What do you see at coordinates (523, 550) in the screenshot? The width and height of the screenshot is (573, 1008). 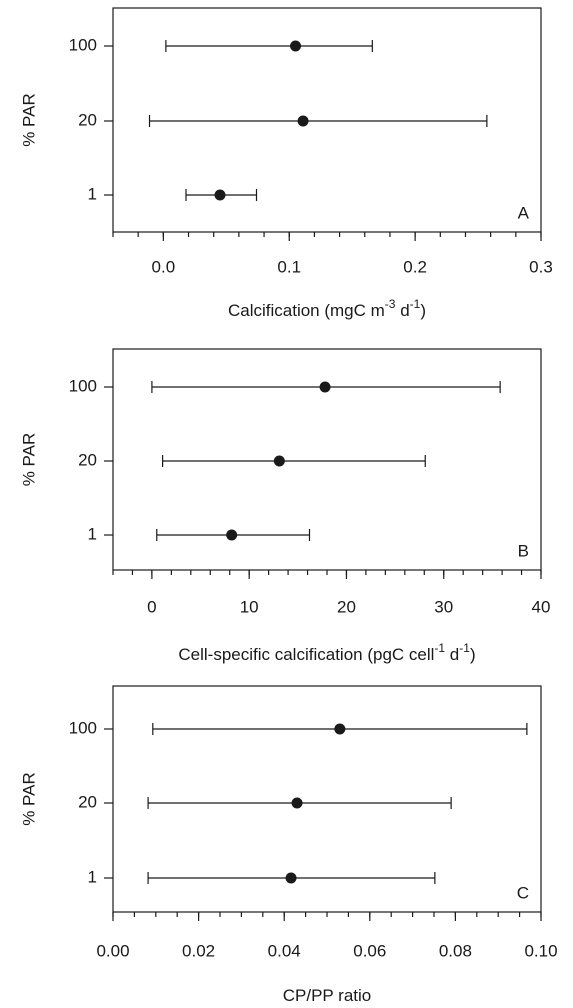 I see `panel-label: B` at bounding box center [523, 550].